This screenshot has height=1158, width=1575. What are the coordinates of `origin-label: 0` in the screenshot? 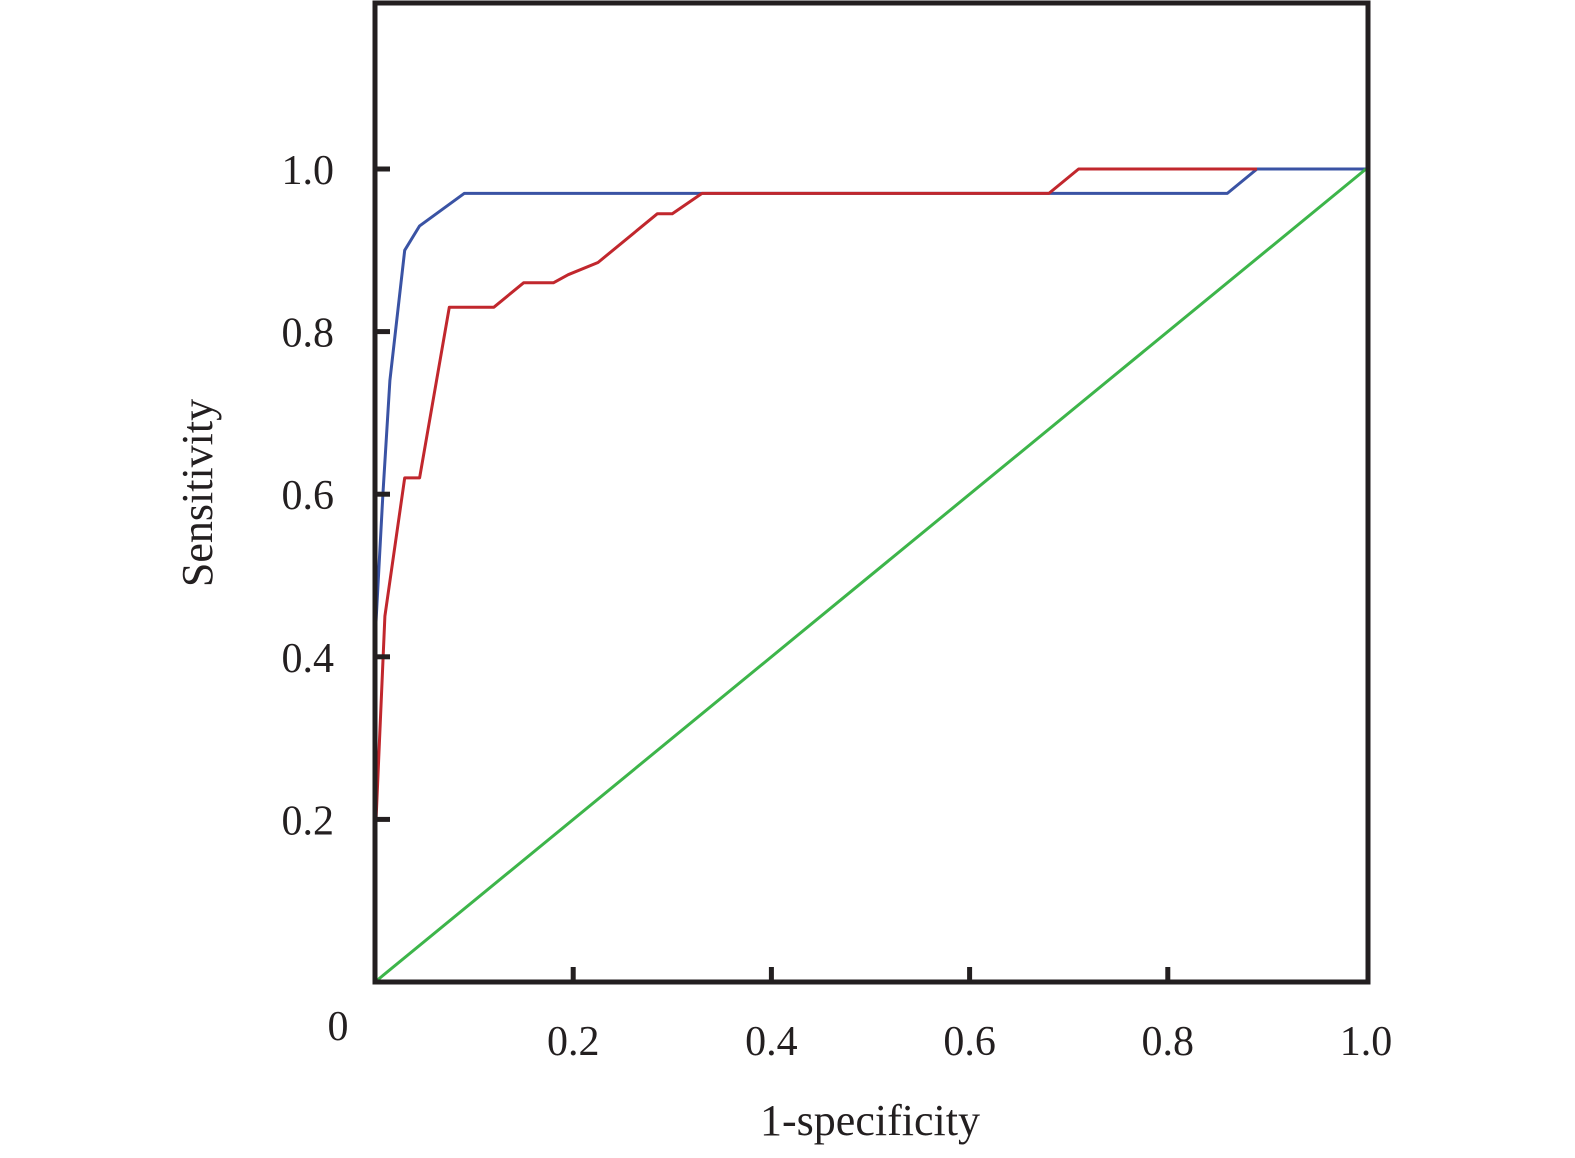 It's located at (338, 1027).